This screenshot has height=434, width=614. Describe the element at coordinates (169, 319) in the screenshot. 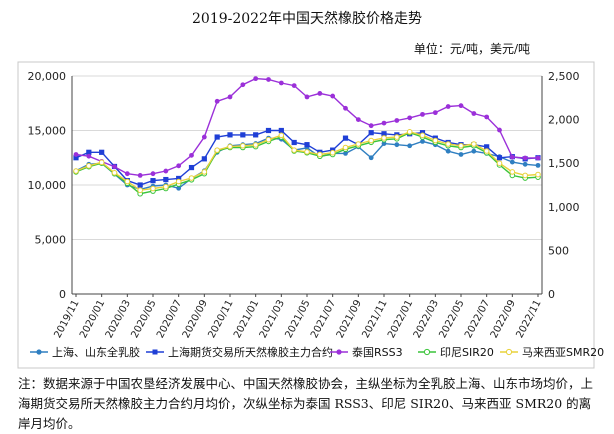

I see `x-tick-label: 2020/07` at that location.